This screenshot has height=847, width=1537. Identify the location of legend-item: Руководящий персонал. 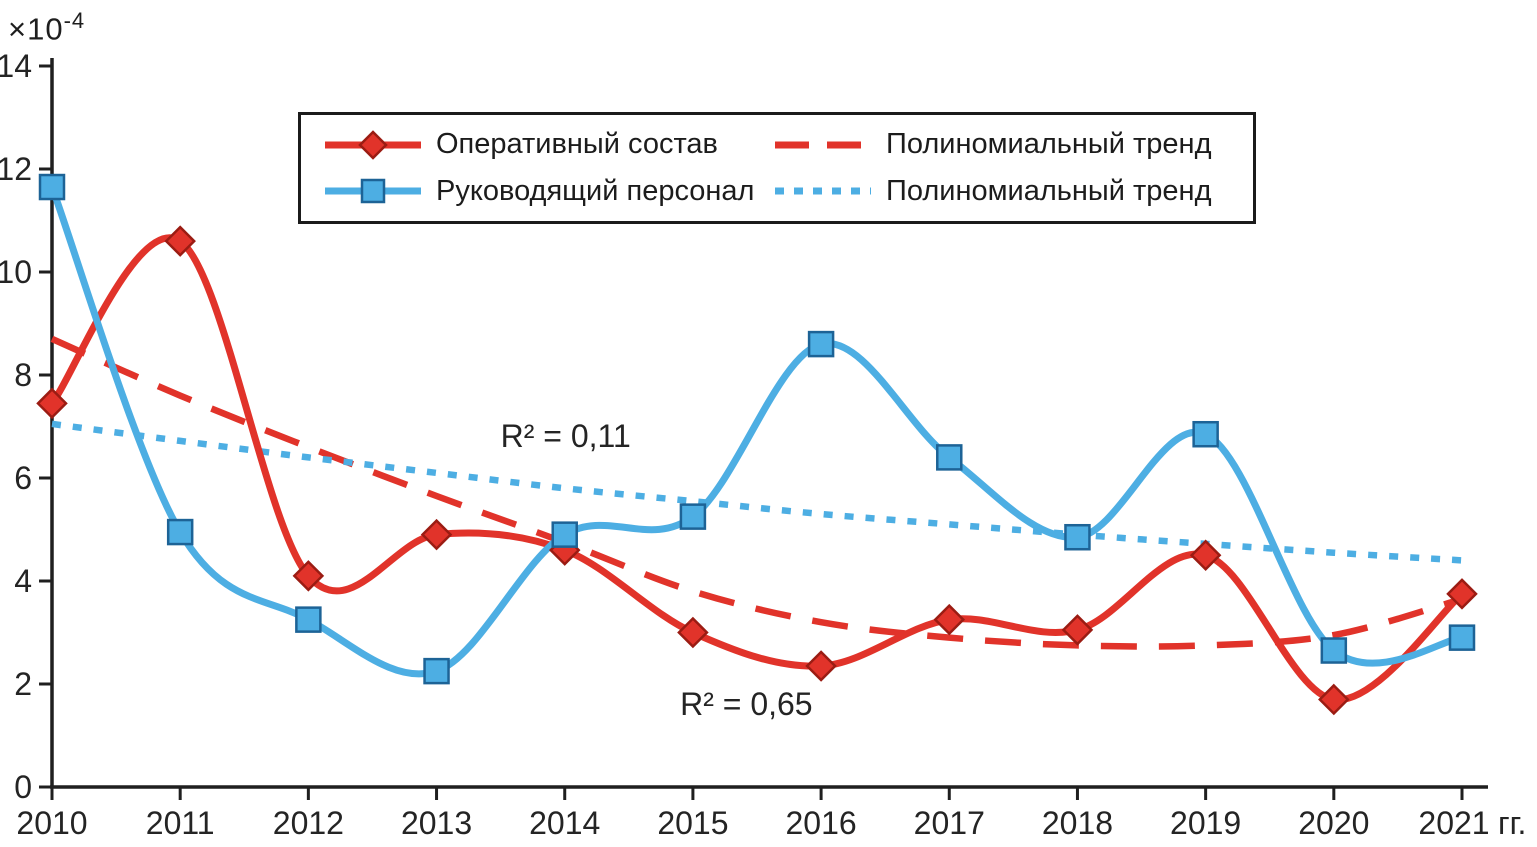
(550, 191).